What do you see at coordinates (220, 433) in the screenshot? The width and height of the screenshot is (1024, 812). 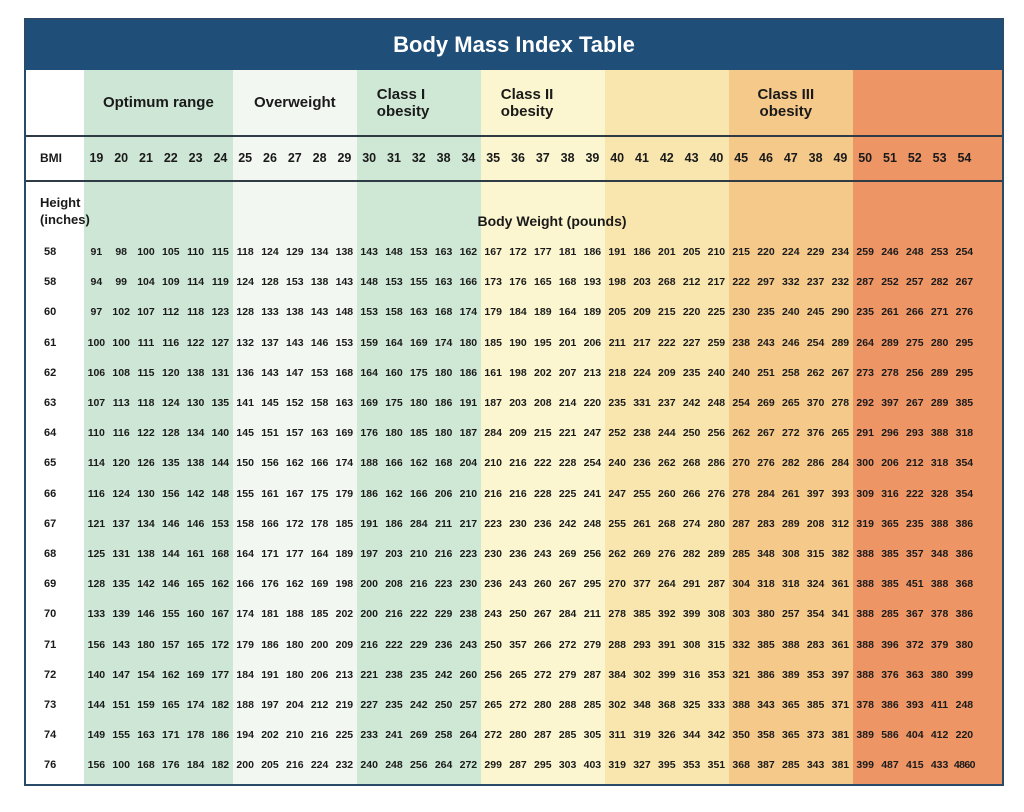 I see `weight-cell: 140` at bounding box center [220, 433].